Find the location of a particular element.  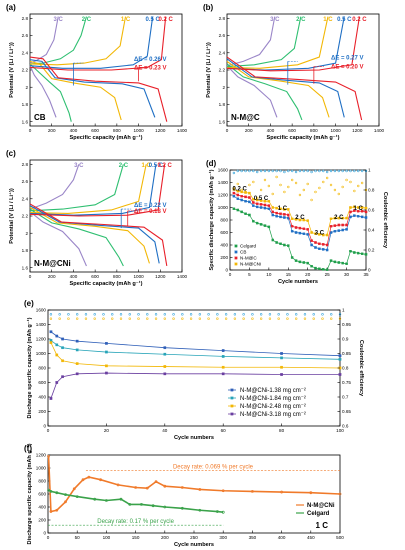

charge-curve-1C is located at coordinates (277, 42).